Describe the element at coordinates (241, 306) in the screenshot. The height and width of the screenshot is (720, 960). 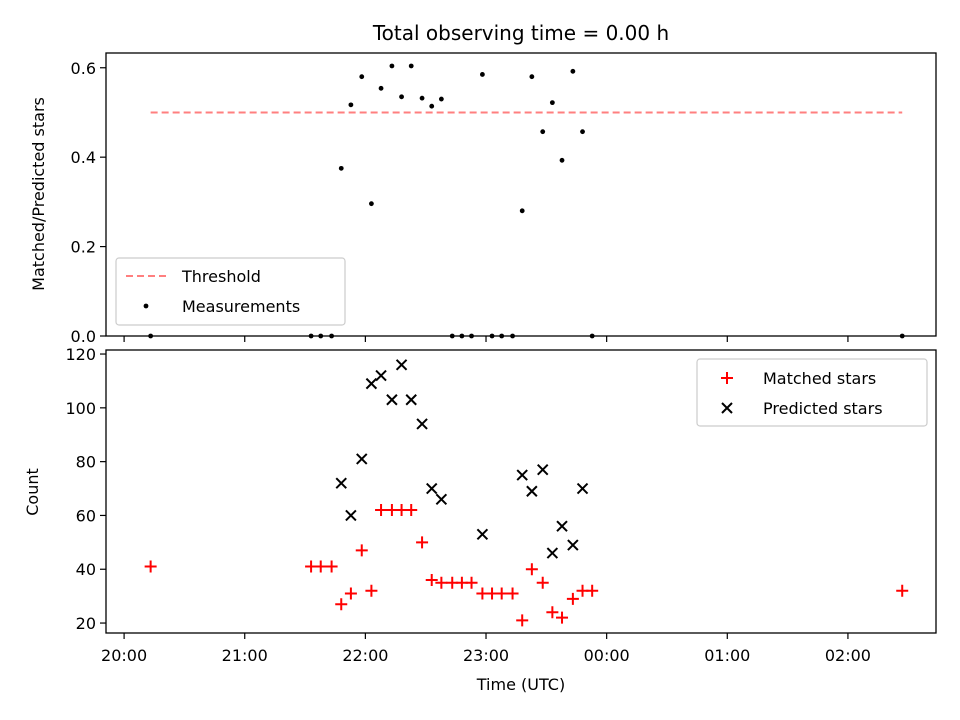
I see `measurements-legend-label: Measurements` at that location.